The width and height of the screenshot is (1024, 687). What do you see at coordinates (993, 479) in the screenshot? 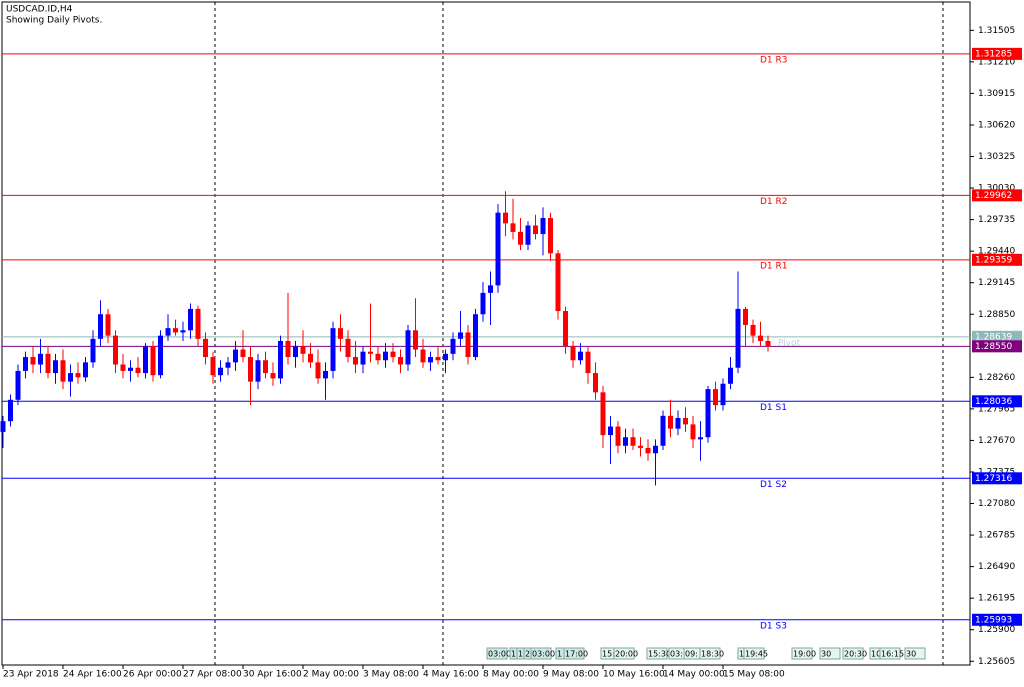
I see `price-label: 1.27316` at bounding box center [993, 479].